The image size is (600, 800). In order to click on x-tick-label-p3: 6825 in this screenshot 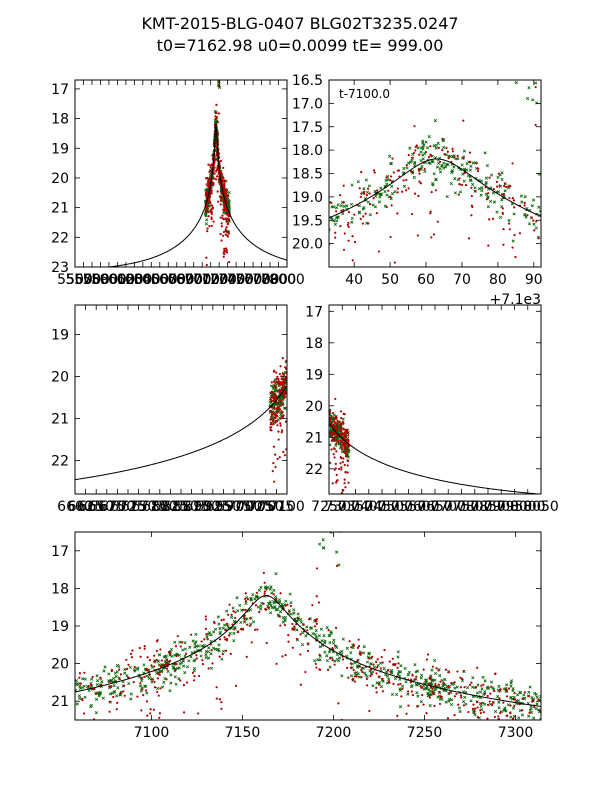, I will do `click(171, 507)`.